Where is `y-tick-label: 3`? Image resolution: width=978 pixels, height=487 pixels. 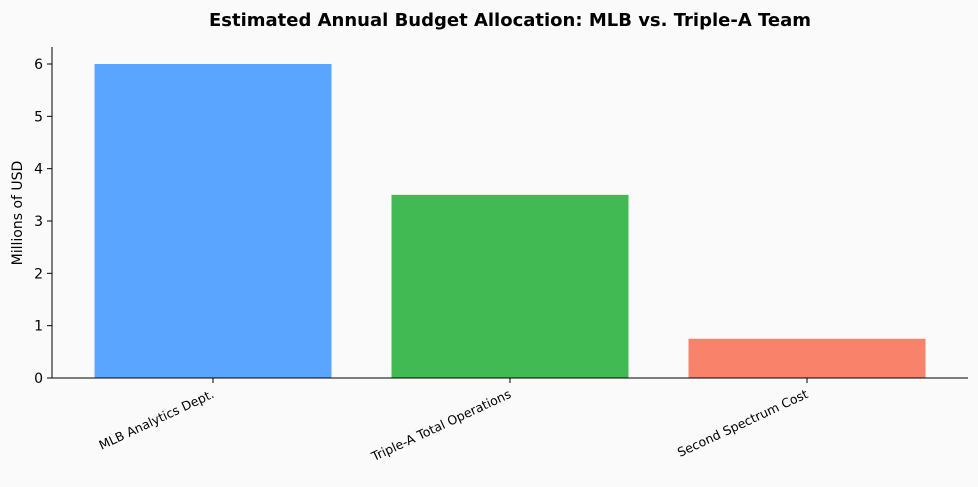
y-tick-label: 3 is located at coordinates (38, 222).